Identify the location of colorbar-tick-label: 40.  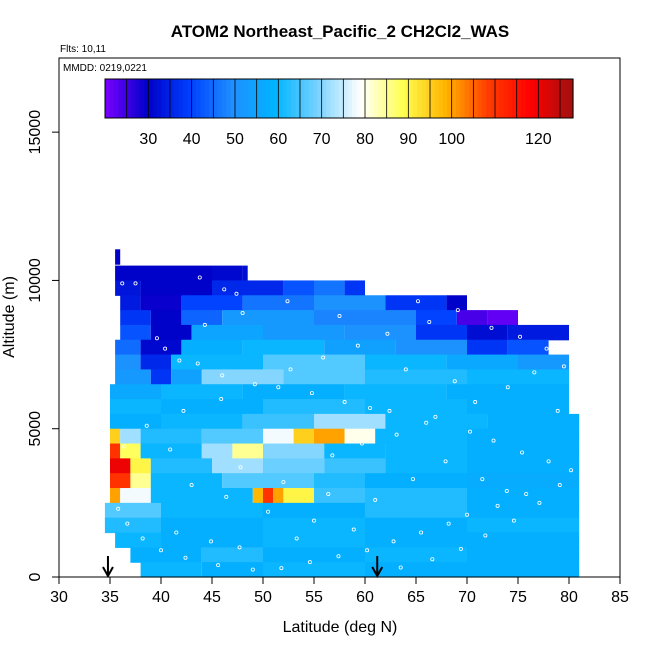
(192, 139).